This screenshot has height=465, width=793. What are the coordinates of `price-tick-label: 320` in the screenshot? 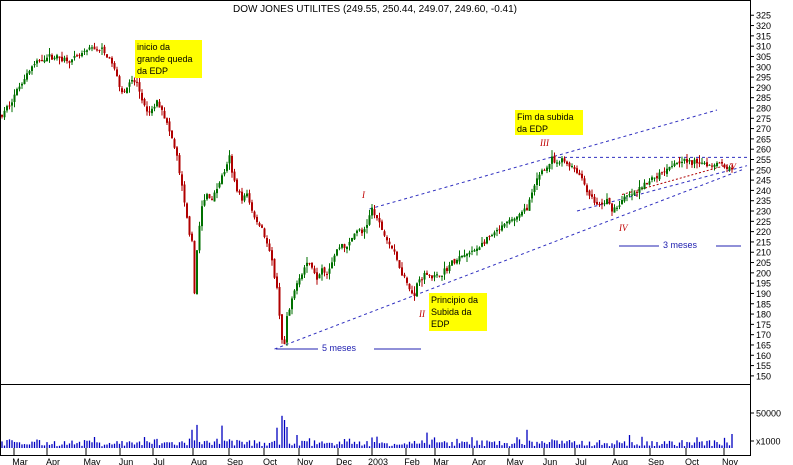 It's located at (763, 26).